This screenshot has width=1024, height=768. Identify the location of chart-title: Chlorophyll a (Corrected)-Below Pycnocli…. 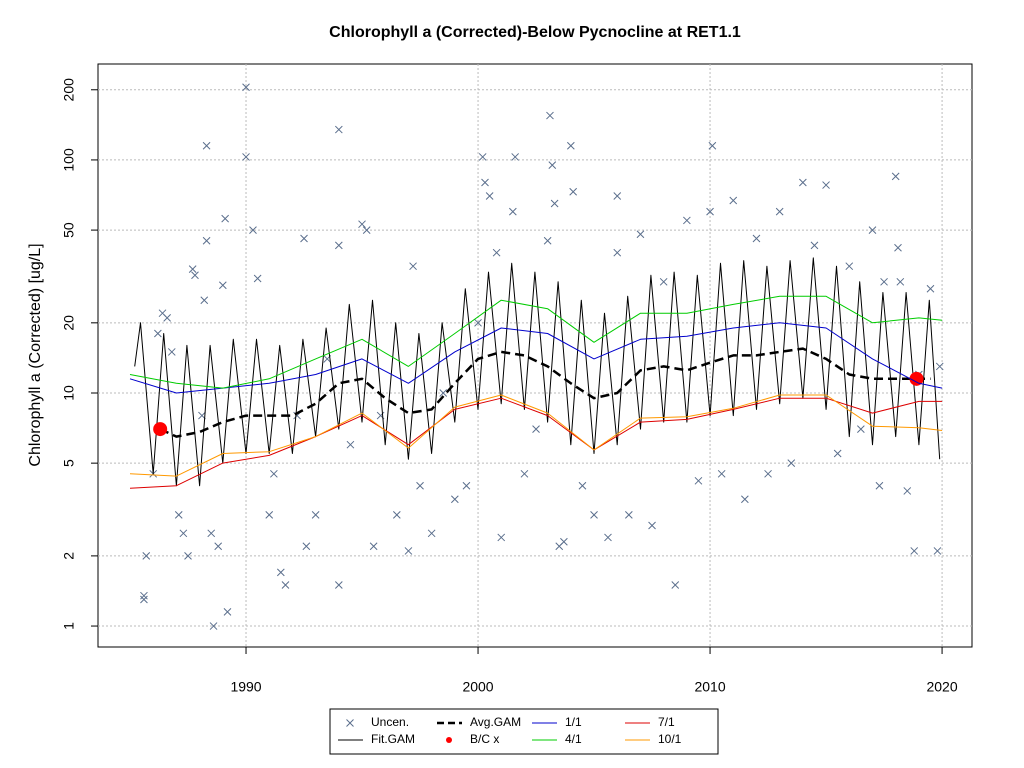
(535, 32).